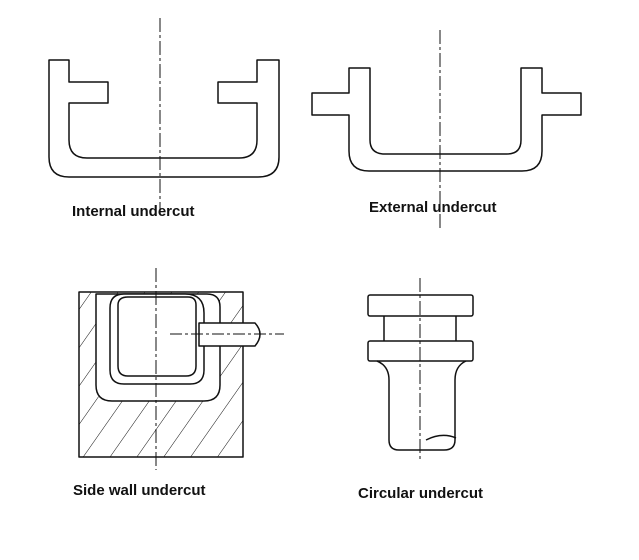 Image resolution: width=639 pixels, height=560 pixels. Describe the element at coordinates (133, 211) in the screenshot. I see `caption-internal-undercut: Internal undercut` at that location.